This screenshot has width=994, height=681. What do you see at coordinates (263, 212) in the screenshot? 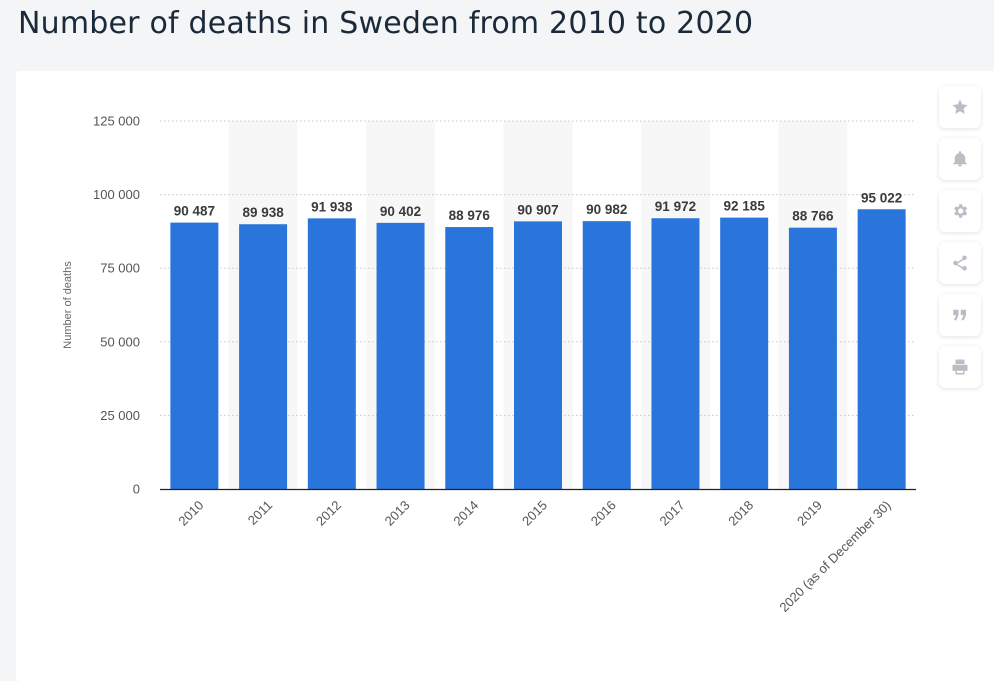
I see `data-label: 89 938` at bounding box center [263, 212].